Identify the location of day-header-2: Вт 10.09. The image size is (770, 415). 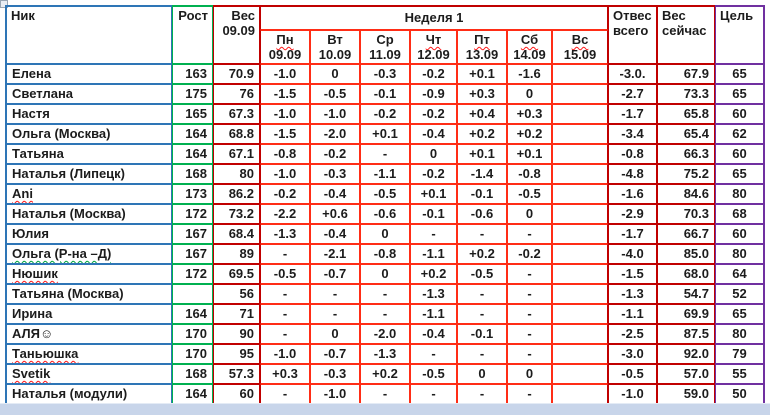
(335, 47).